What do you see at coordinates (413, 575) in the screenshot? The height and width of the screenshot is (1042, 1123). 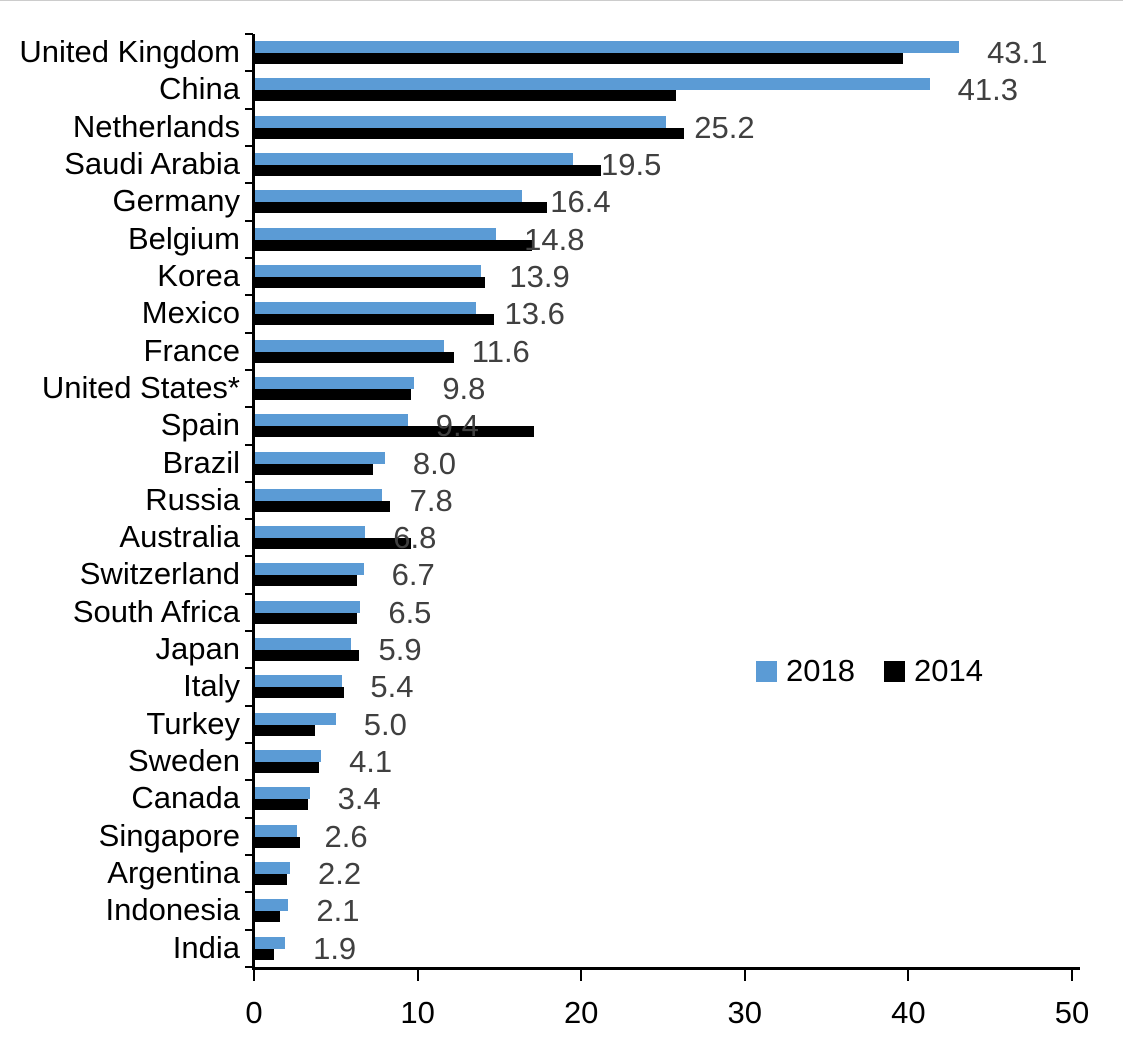 I see `data-label: 6.7` at bounding box center [413, 575].